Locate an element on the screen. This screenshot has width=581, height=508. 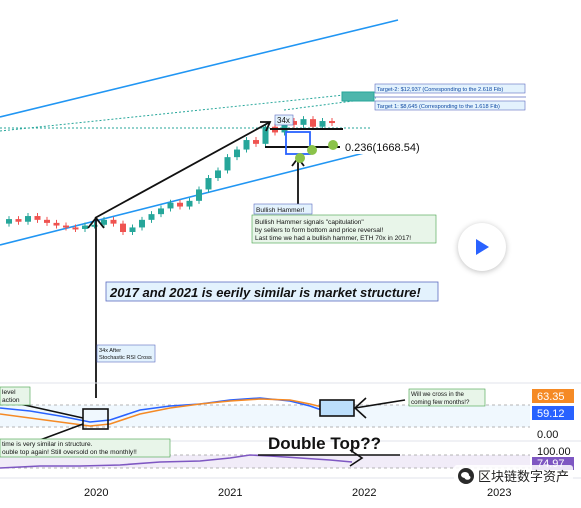
watermark: 区块链数字资产 is located at coordinates (514, 475).